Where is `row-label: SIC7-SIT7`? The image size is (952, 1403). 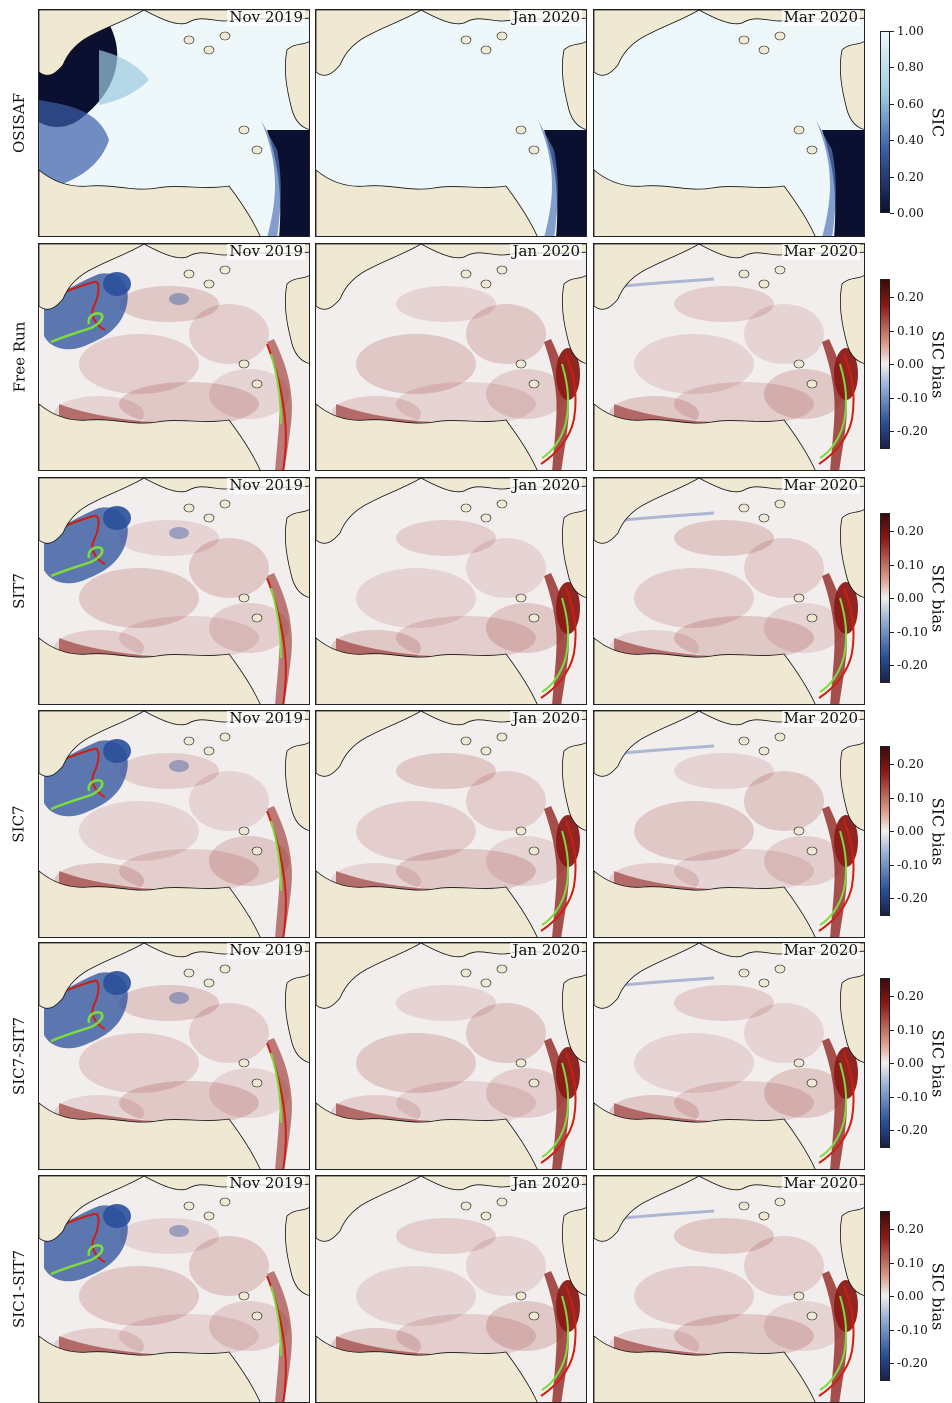 row-label: SIC7-SIT7 is located at coordinates (19, 1056).